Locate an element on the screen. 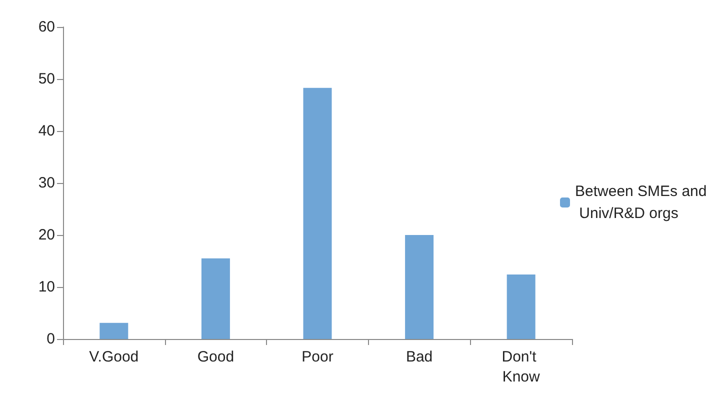 Image resolution: width=723 pixels, height=405 pixels. y-tick-label: 40 is located at coordinates (46, 131).